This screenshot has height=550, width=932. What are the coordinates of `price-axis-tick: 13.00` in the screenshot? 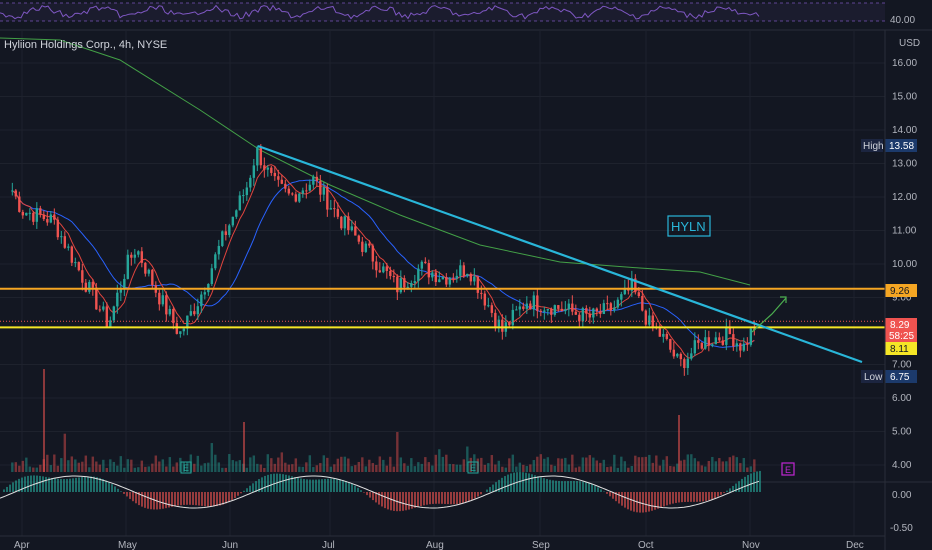 It's located at (904, 164).